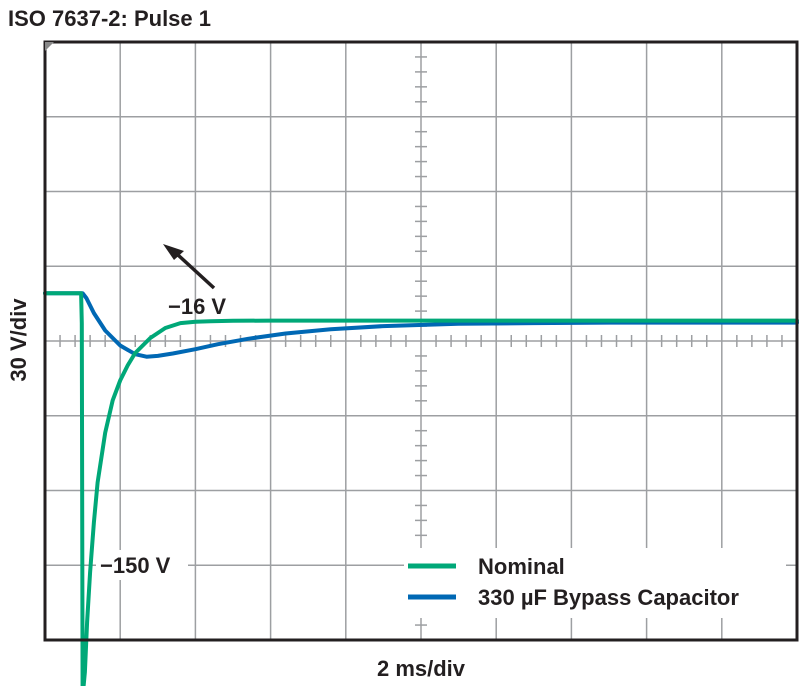  I want to click on x-axis-label: 2 ms/div, so click(421, 668).